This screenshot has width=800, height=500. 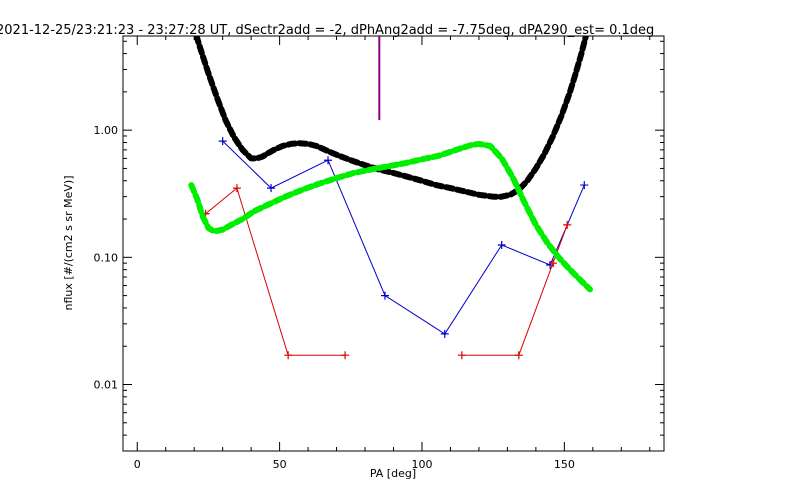 I want to click on x-tick-label: 0, so click(x=137, y=464).